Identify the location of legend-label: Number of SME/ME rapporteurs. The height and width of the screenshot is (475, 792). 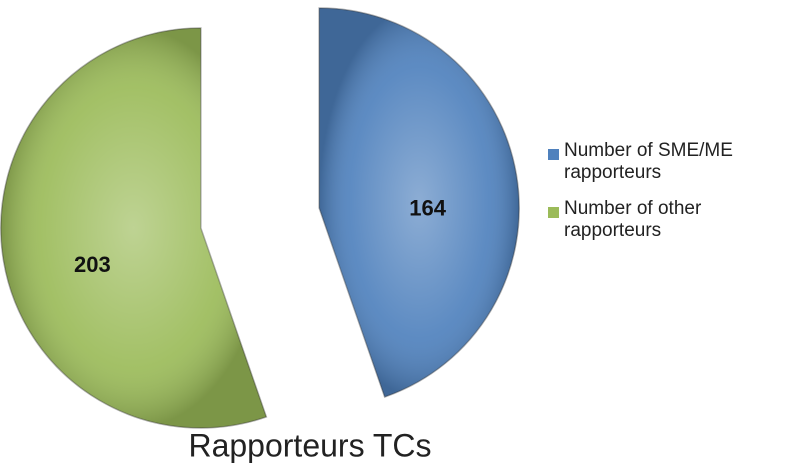
(648, 161).